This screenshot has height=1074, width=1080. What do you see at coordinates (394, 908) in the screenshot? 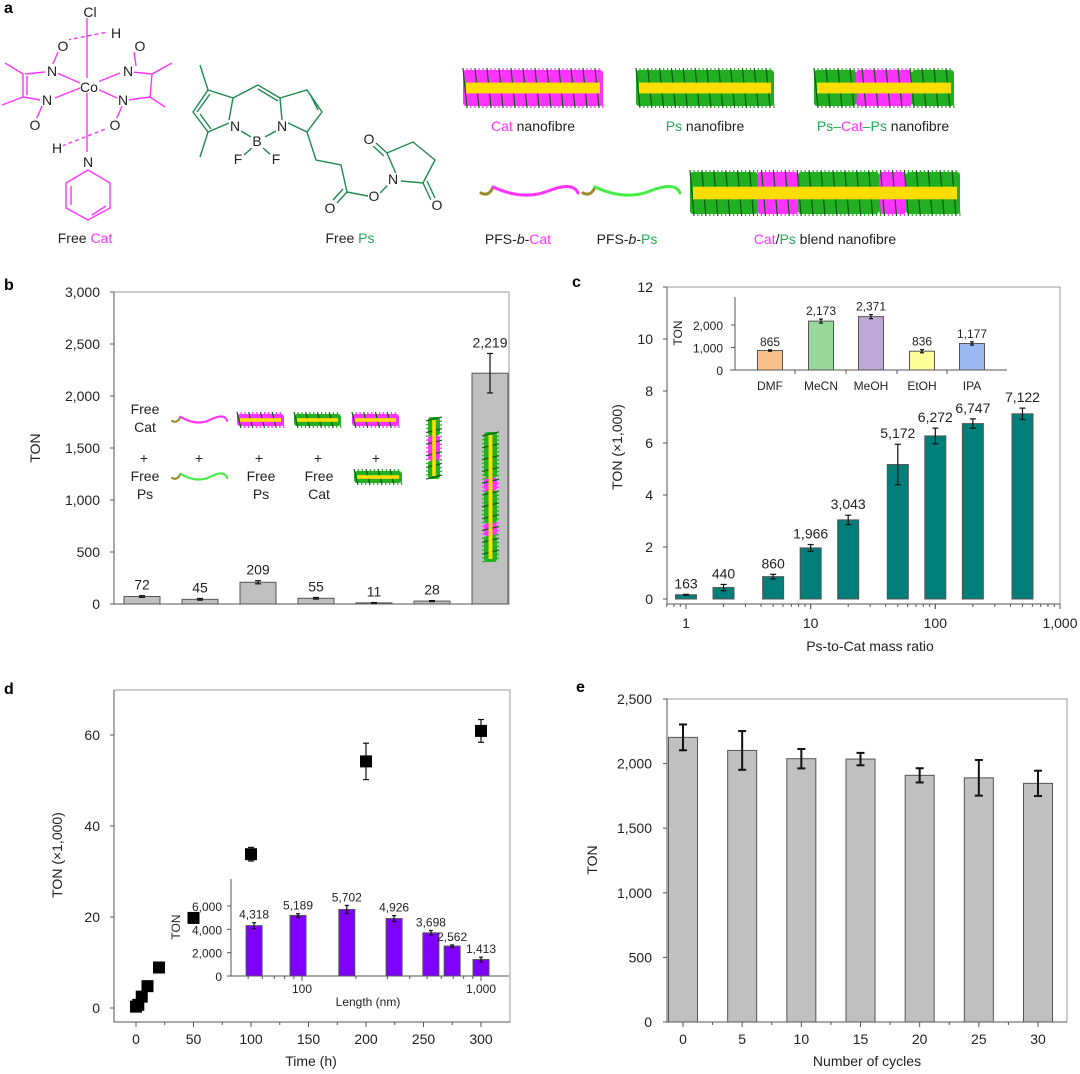
I see `bar-value-label-d-inset: 4,926` at bounding box center [394, 908].